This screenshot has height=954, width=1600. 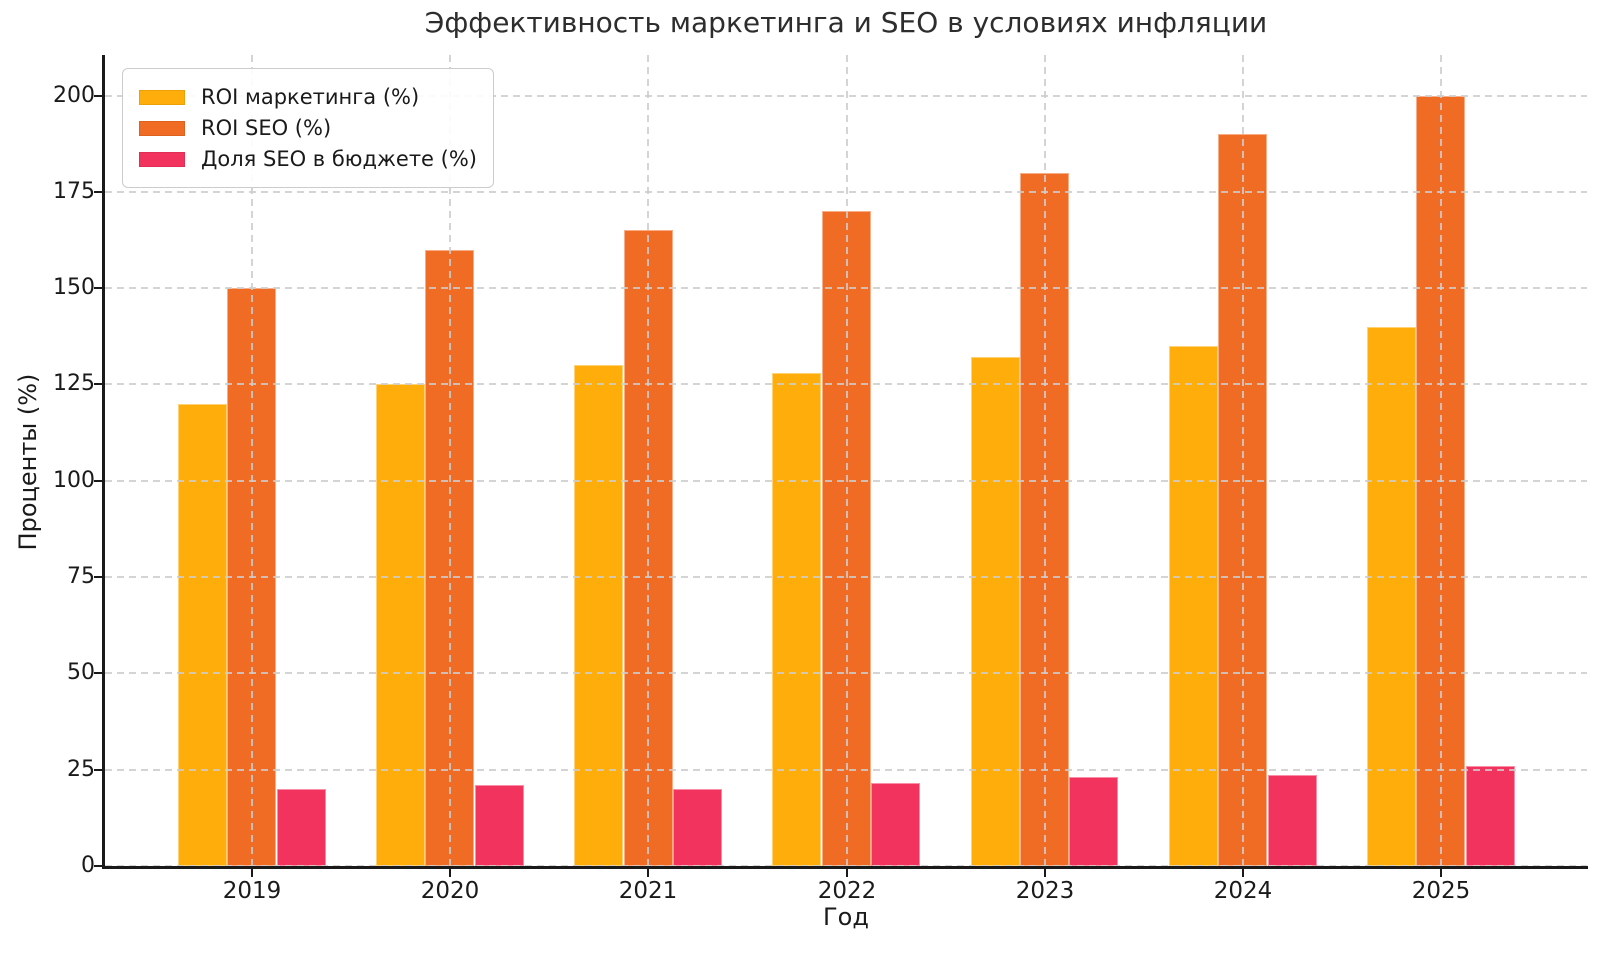 What do you see at coordinates (499, 825) in the screenshot?
I see `bar-series3-2020` at bounding box center [499, 825].